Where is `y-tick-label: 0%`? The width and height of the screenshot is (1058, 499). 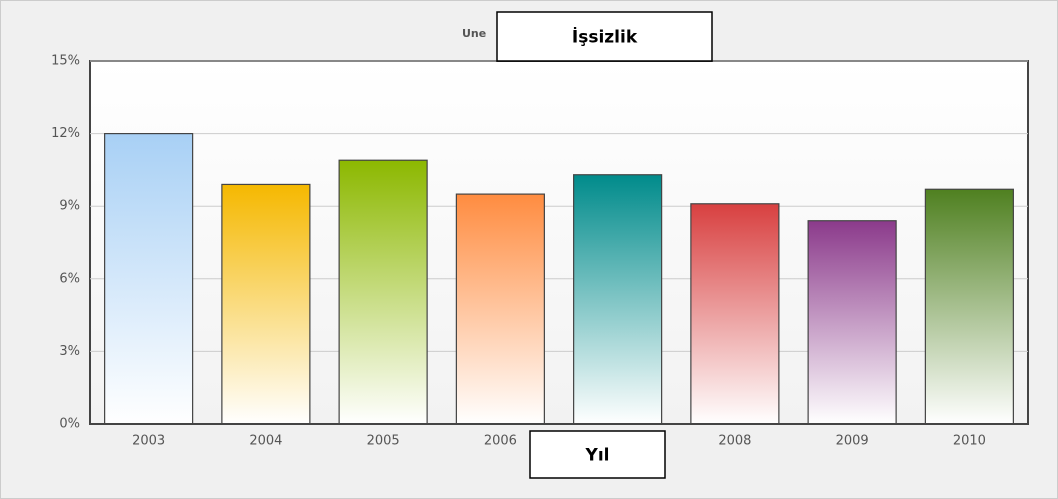
y-tick-label: 0% is located at coordinates (69, 424).